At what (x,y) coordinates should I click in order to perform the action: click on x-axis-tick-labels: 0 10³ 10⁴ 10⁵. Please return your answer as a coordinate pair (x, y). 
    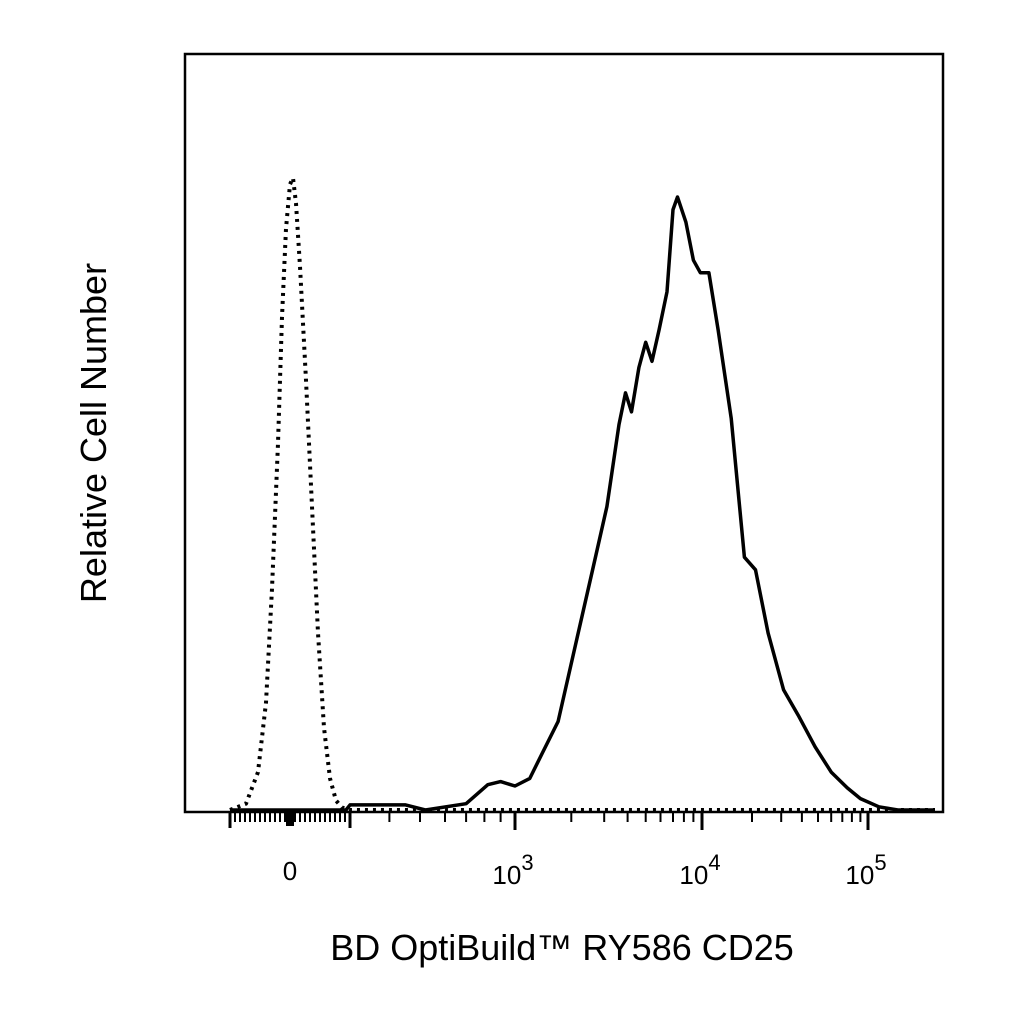
    Looking at the image, I should click on (585, 870).